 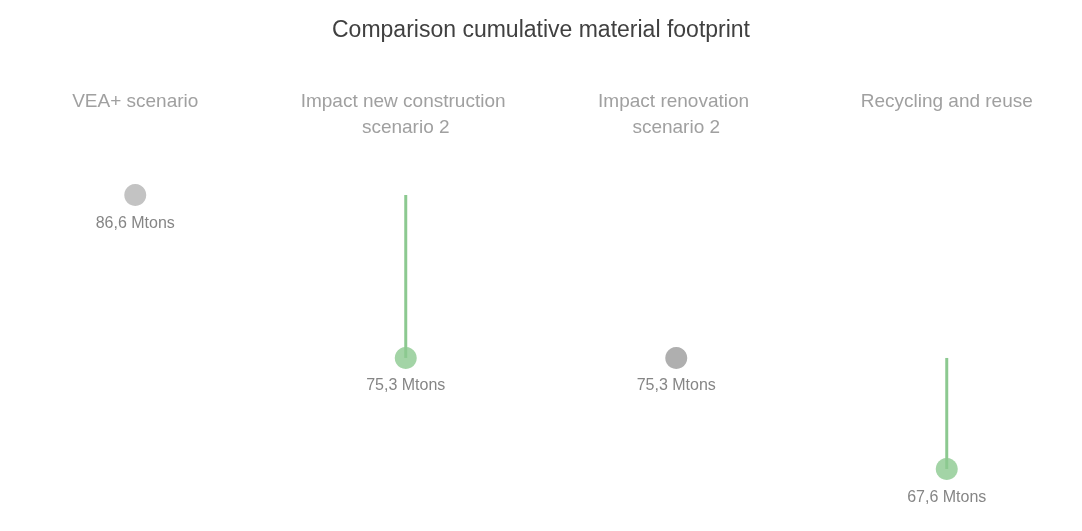 I want to click on x-tick-label: Recycling and reuse, so click(x=946, y=100).